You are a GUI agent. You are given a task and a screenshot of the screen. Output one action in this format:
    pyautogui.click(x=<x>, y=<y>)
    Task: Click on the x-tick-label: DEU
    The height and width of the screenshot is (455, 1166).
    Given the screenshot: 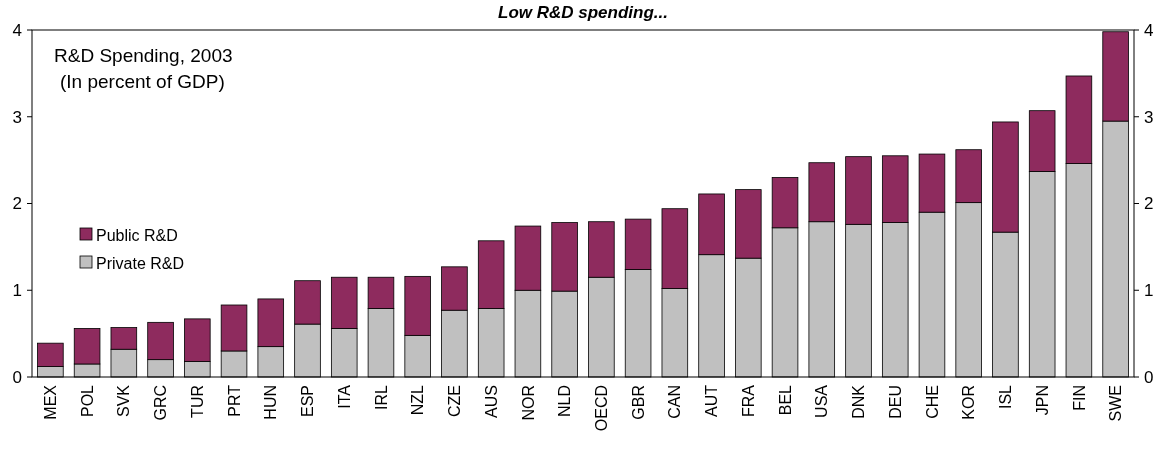 What is the action you would take?
    pyautogui.click(x=895, y=402)
    